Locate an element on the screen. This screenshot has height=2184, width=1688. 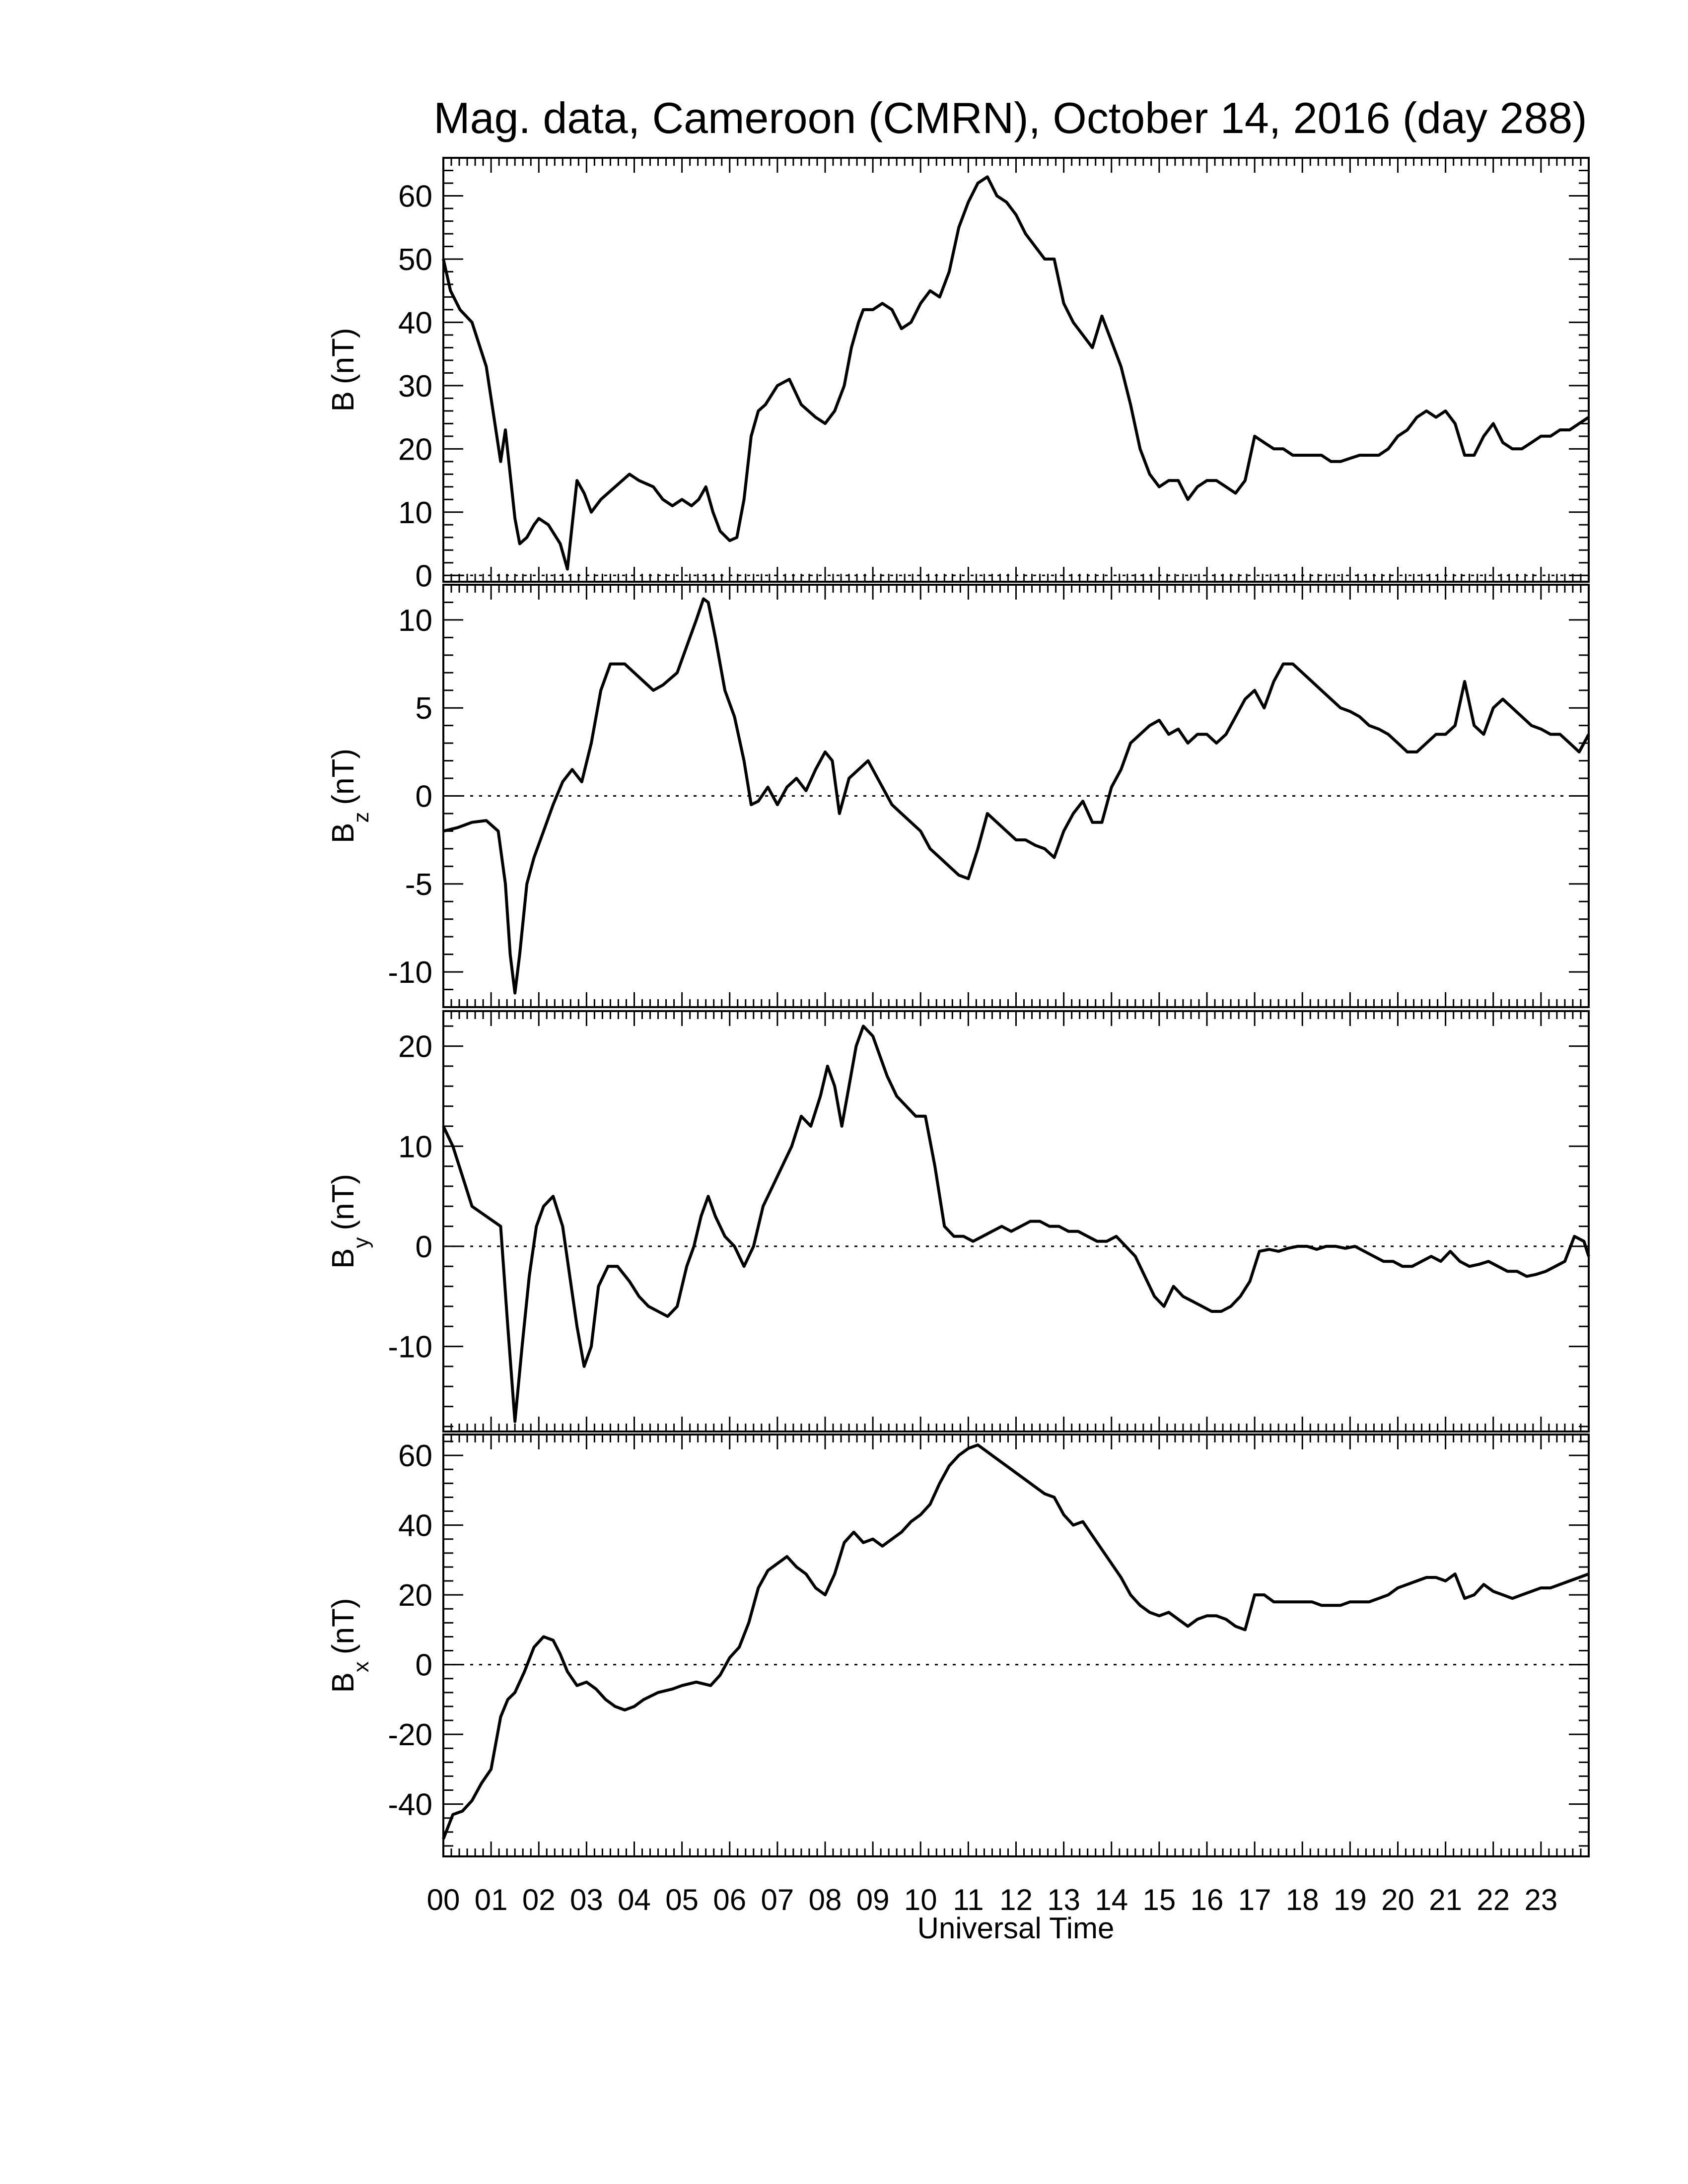
panel-frame-Bx is located at coordinates (1016, 1645).